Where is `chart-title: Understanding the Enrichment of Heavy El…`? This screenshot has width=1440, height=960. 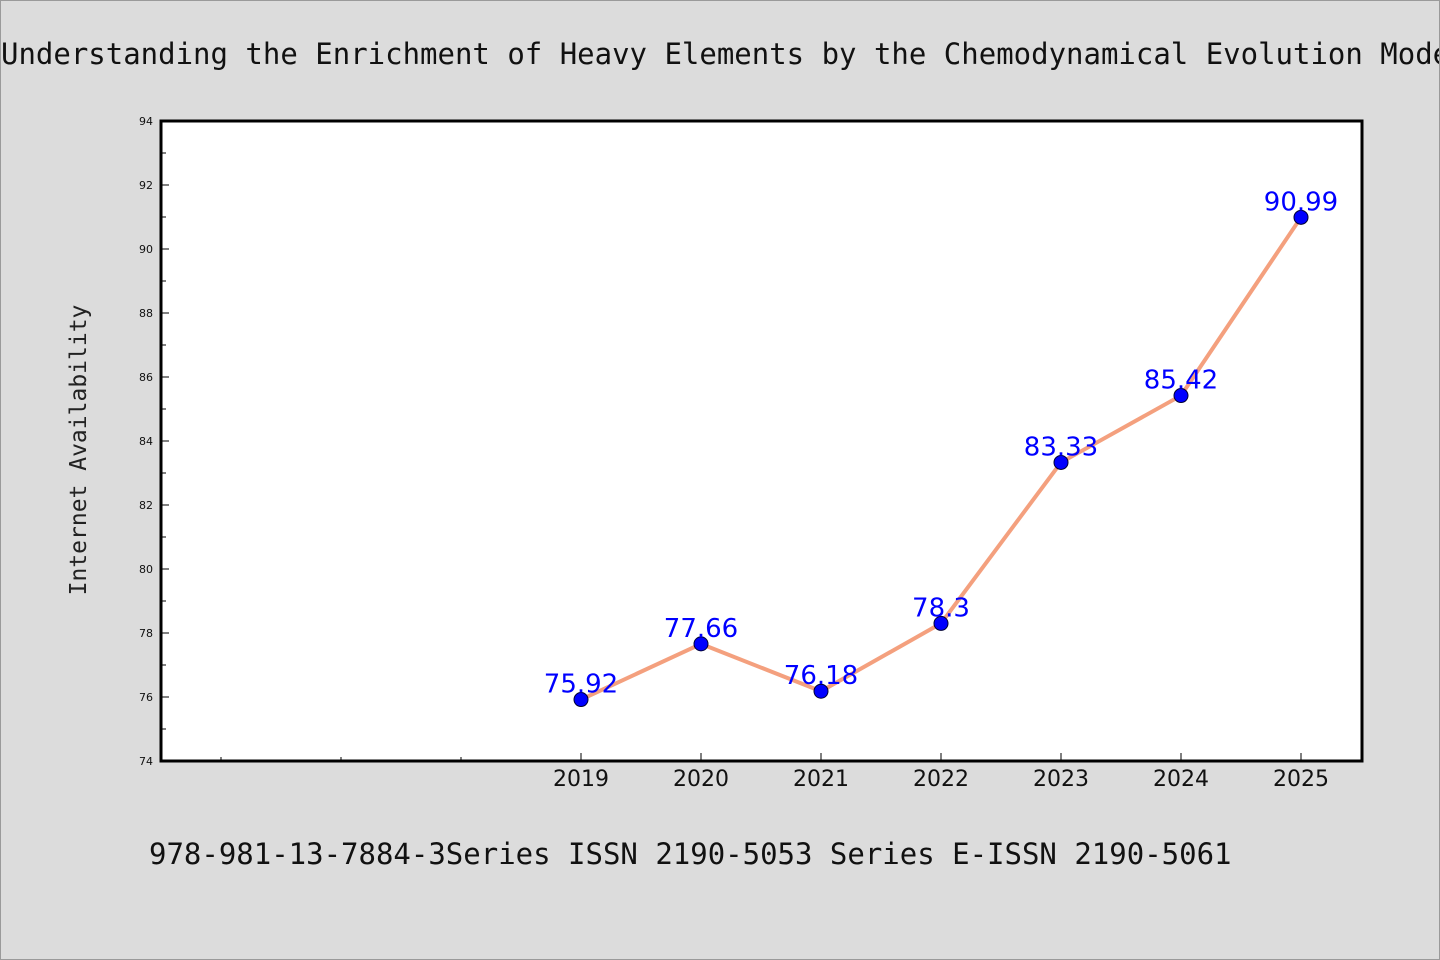 chart-title: Understanding the Enrichment of Heavy El… is located at coordinates (720, 54).